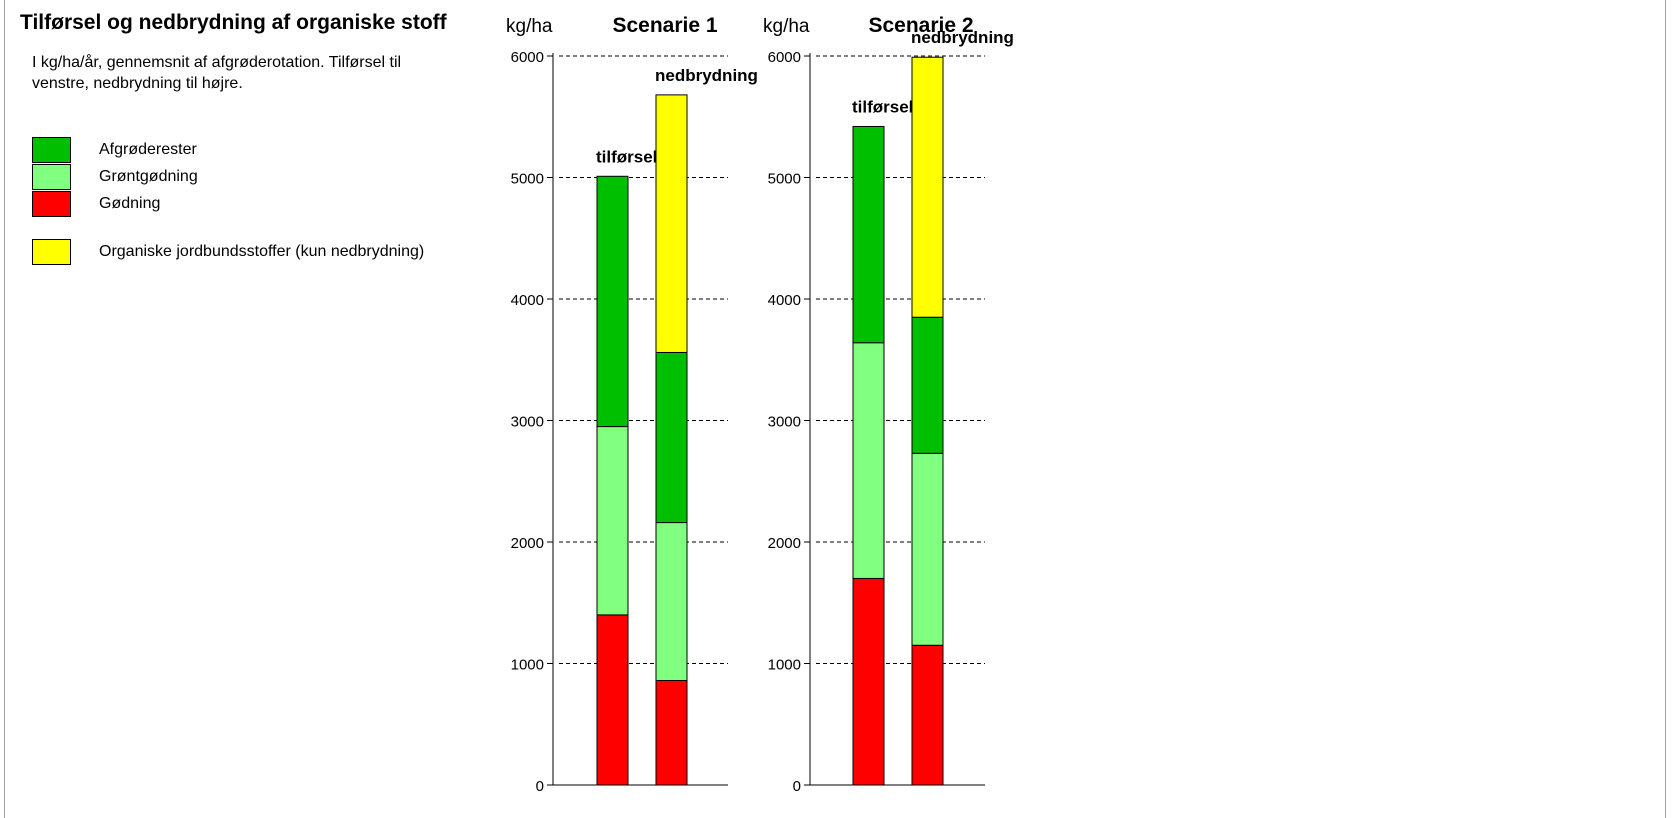 The height and width of the screenshot is (818, 1672). What do you see at coordinates (527, 665) in the screenshot?
I see `chart-1-y-tick-label: 1000` at bounding box center [527, 665].